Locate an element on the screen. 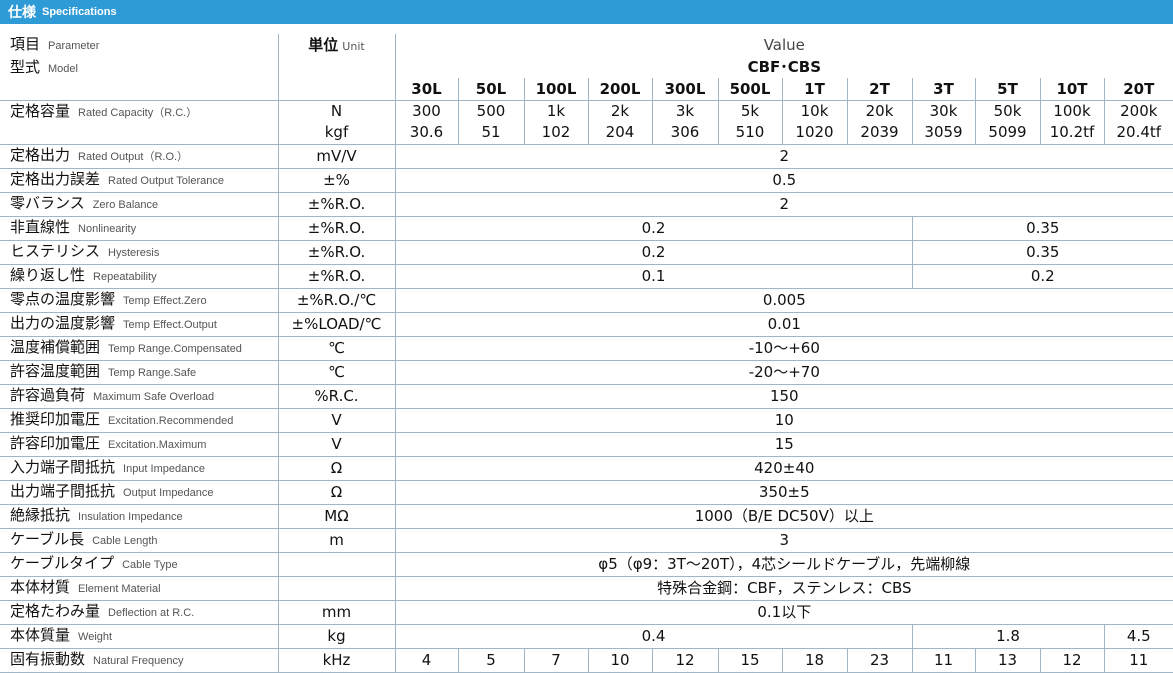 The height and width of the screenshot is (673, 1173). unit-cell: ±%LOAD/℃ is located at coordinates (336, 324).